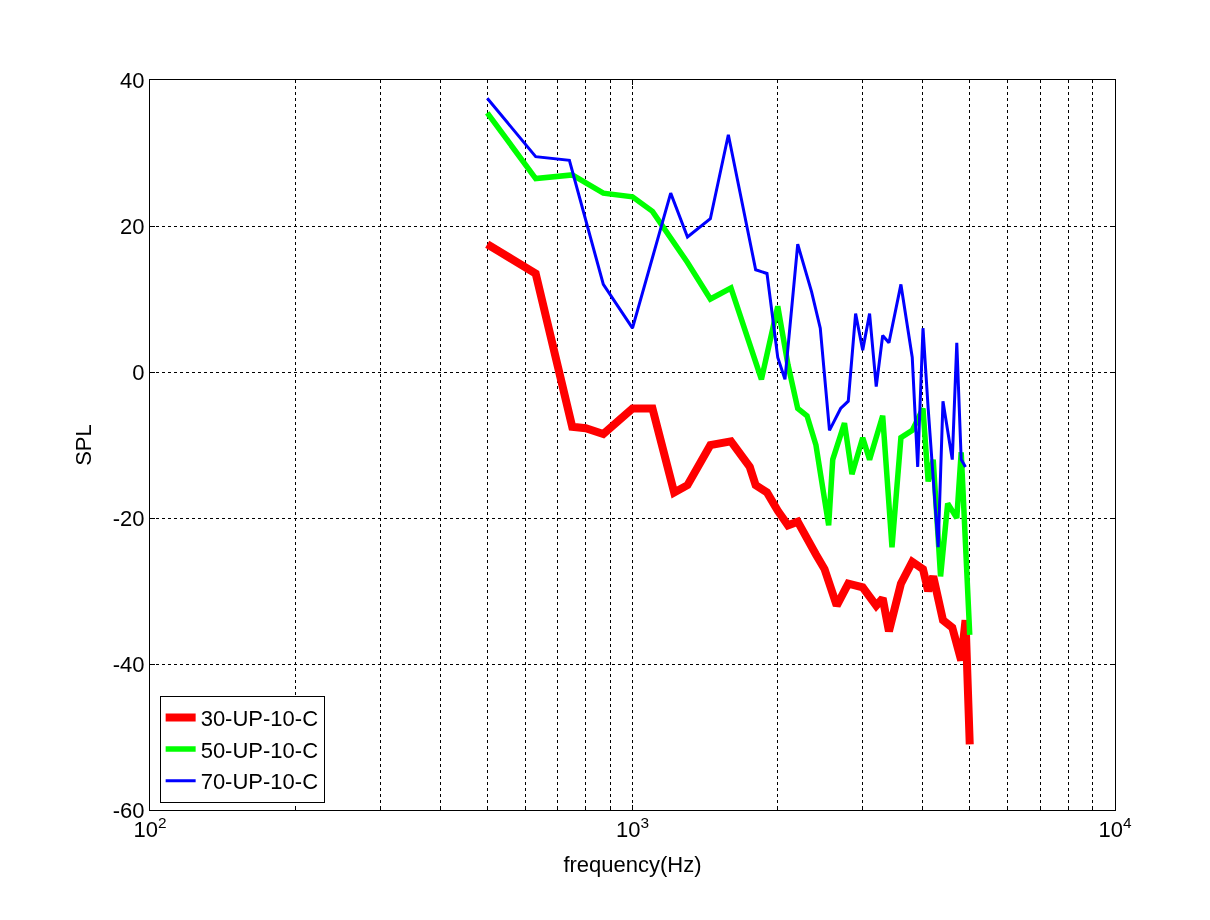  Describe the element at coordinates (259, 719) in the screenshot. I see `legend-label: 30-UP-10-C` at that location.